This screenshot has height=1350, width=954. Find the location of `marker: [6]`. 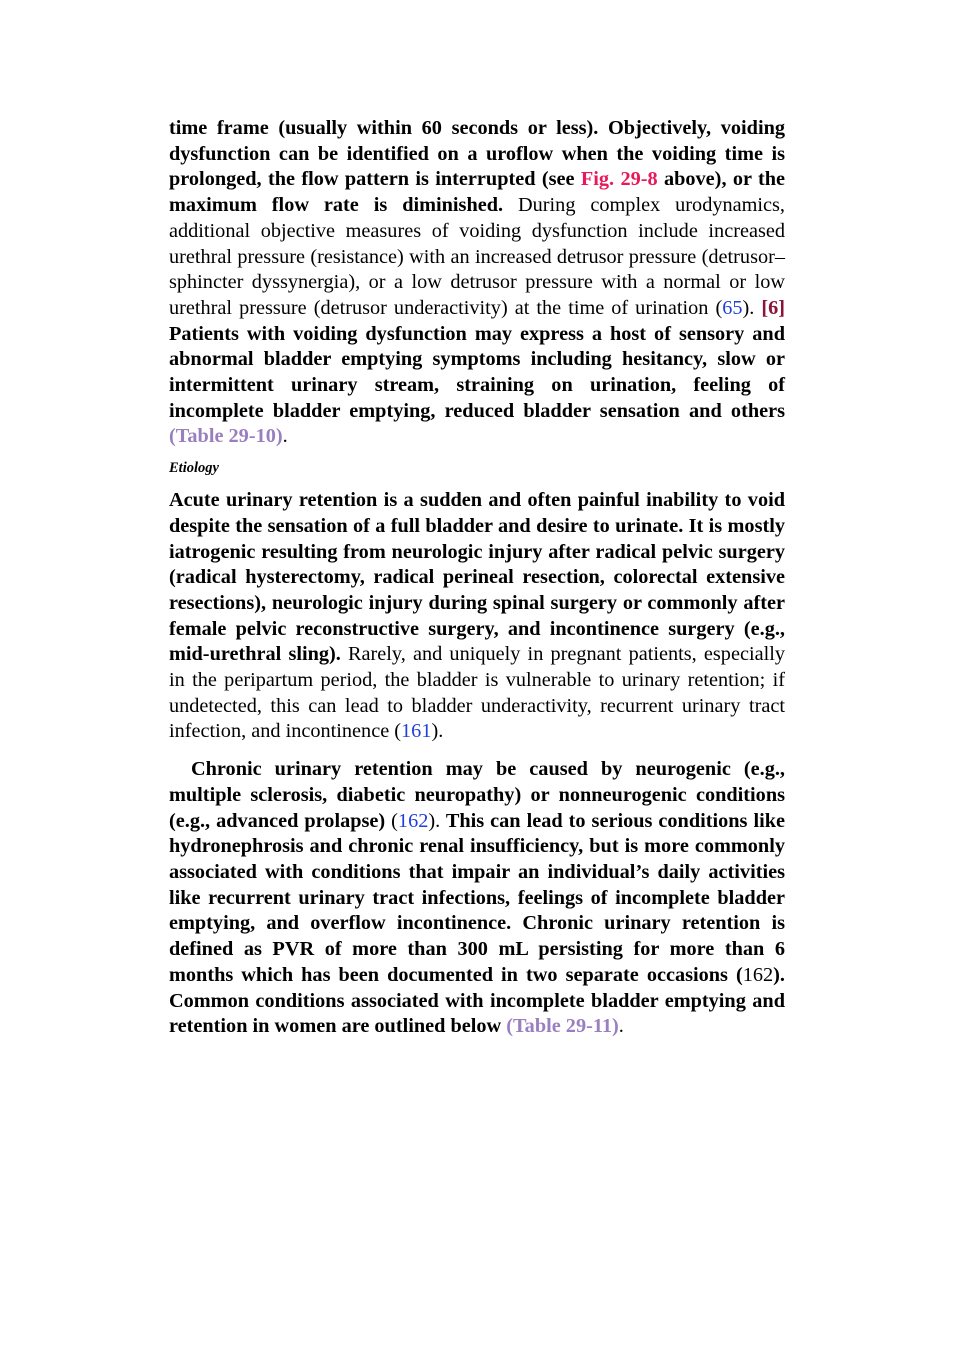

marker: [6] is located at coordinates (773, 307).